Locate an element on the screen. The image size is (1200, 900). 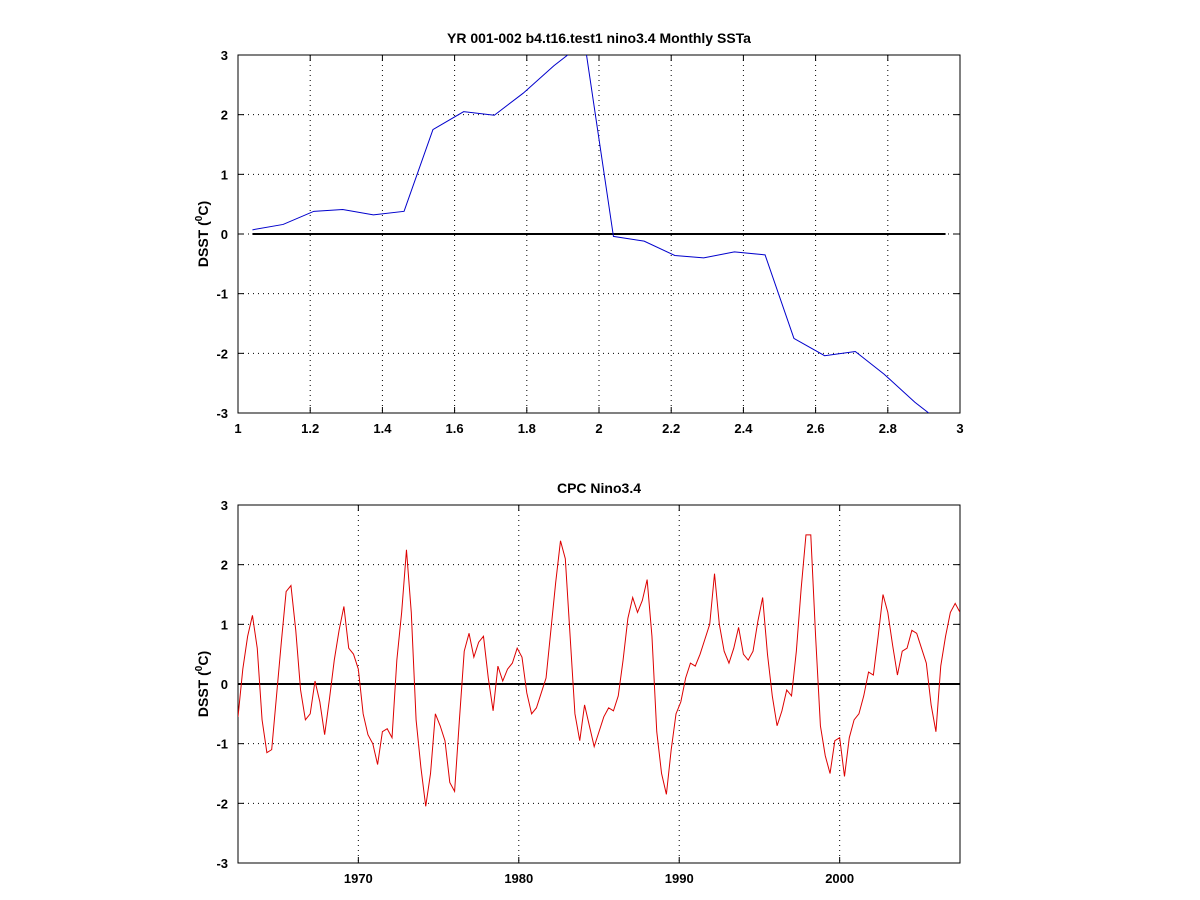
bottom-x-tick-label: 1970 is located at coordinates (358, 878).